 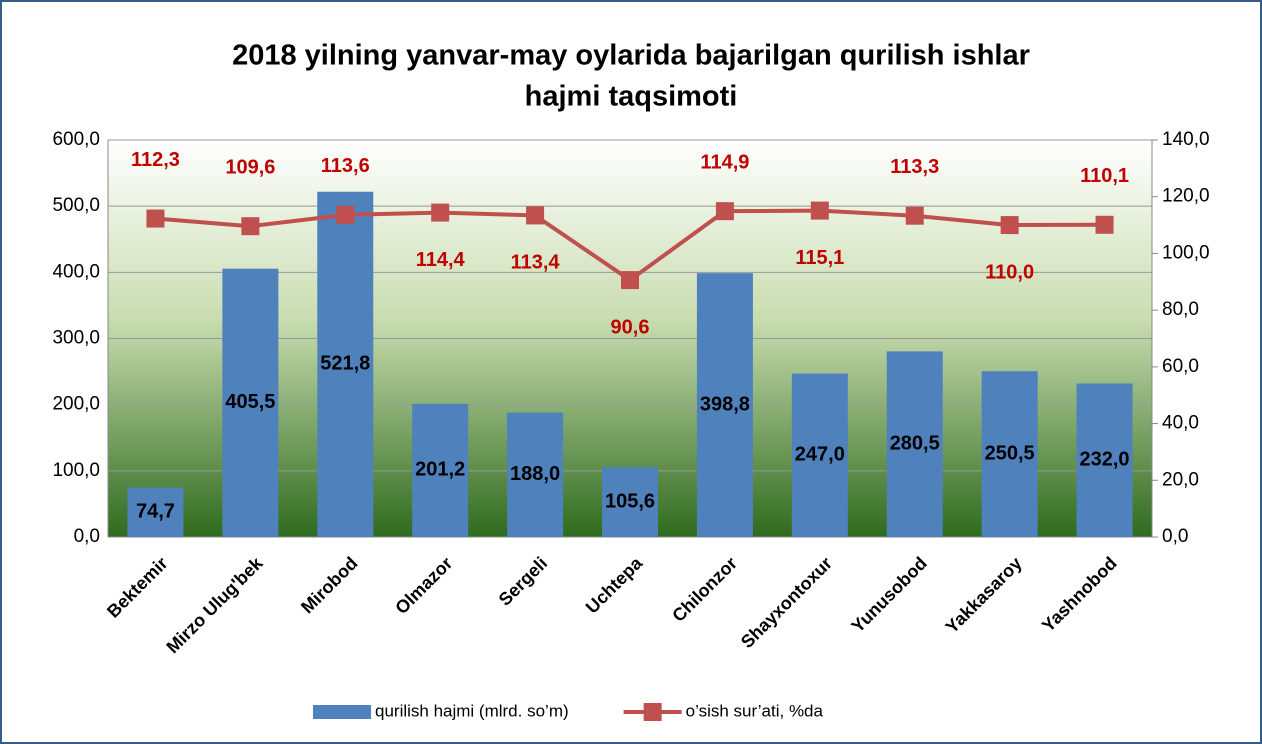 I want to click on y-tick-label: 200,0, so click(x=76, y=404).